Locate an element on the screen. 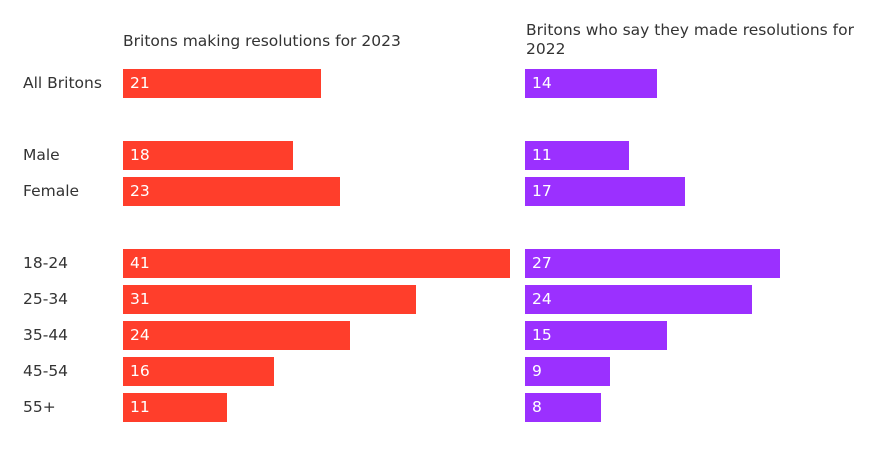  data-label: 14 is located at coordinates (542, 83).